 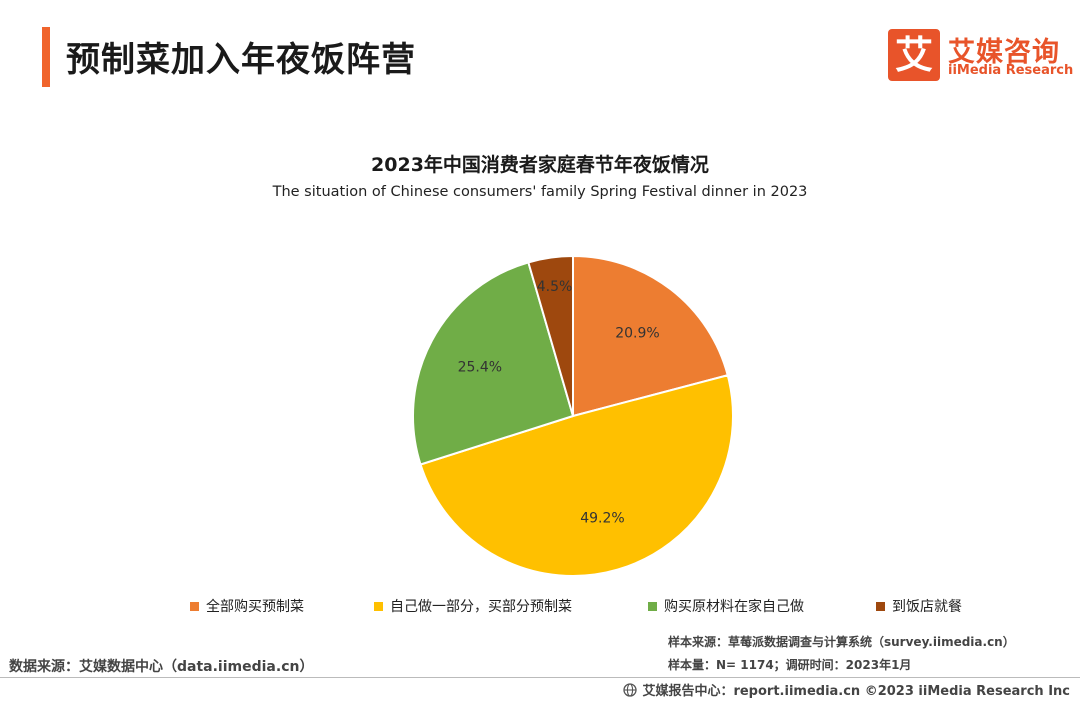 I want to click on data-source: 数据来源：艾媒数据中心（data.iimedia.cn）, so click(x=161, y=667).